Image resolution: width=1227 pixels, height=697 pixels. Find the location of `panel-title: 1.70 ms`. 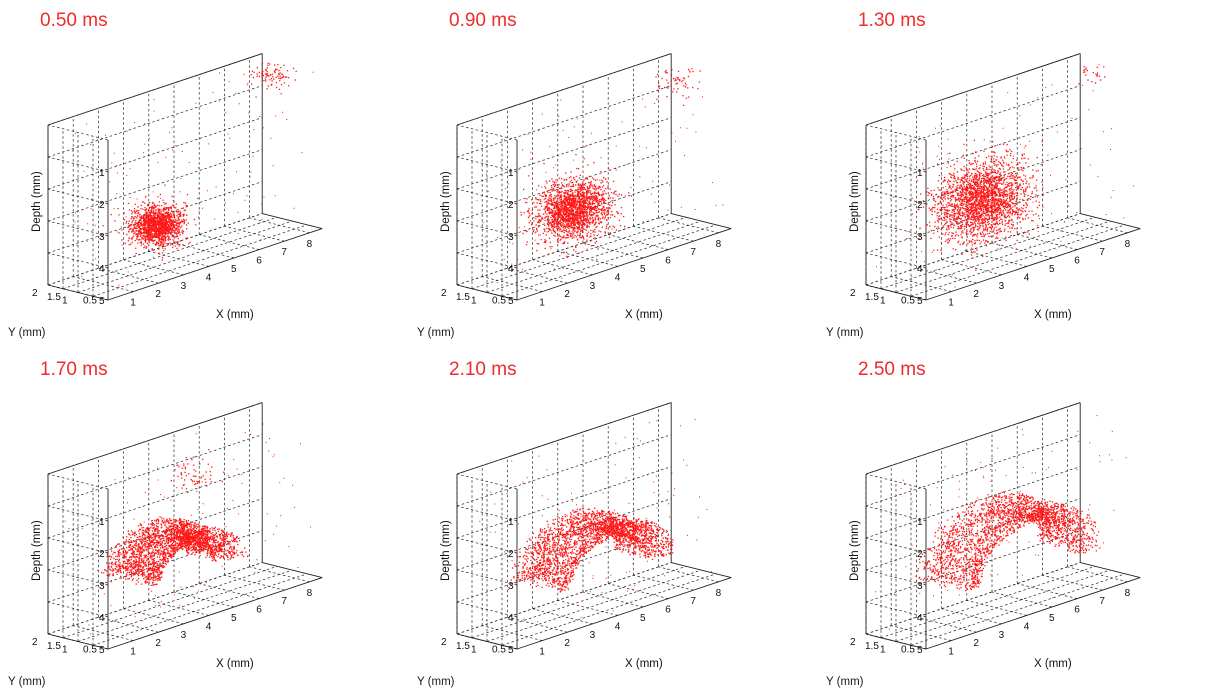

panel-title: 1.70 ms is located at coordinates (74, 369).